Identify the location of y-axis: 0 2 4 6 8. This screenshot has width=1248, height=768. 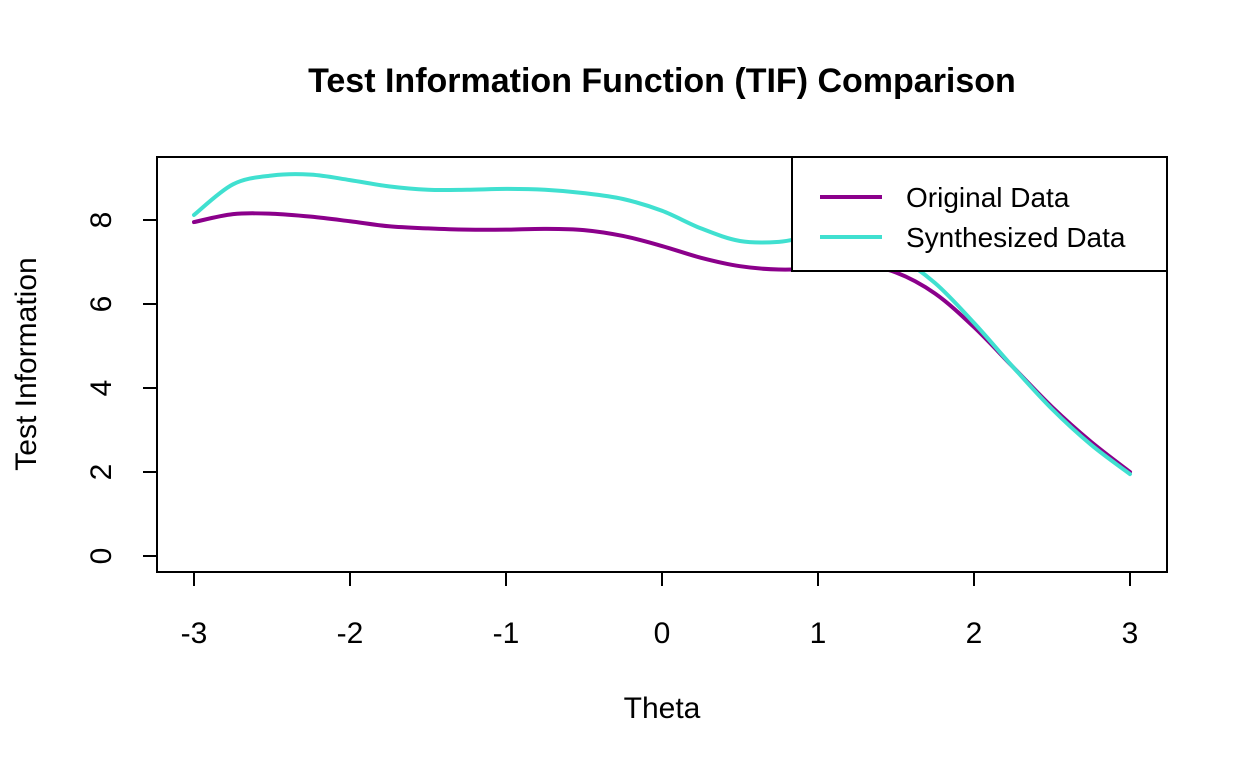
(121, 388).